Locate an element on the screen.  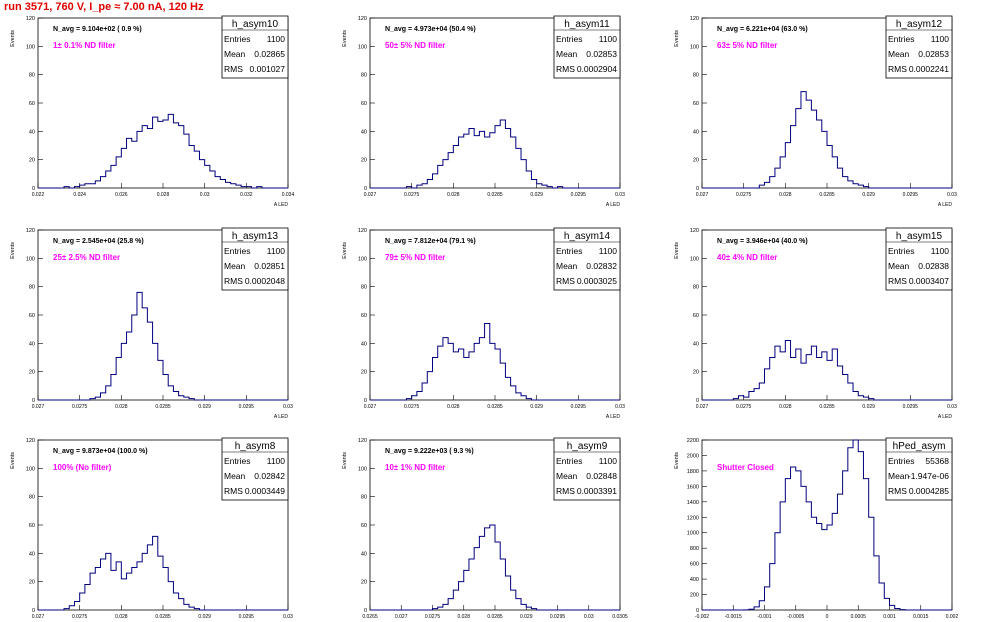
stats-value: 0.0003025 is located at coordinates (597, 281).